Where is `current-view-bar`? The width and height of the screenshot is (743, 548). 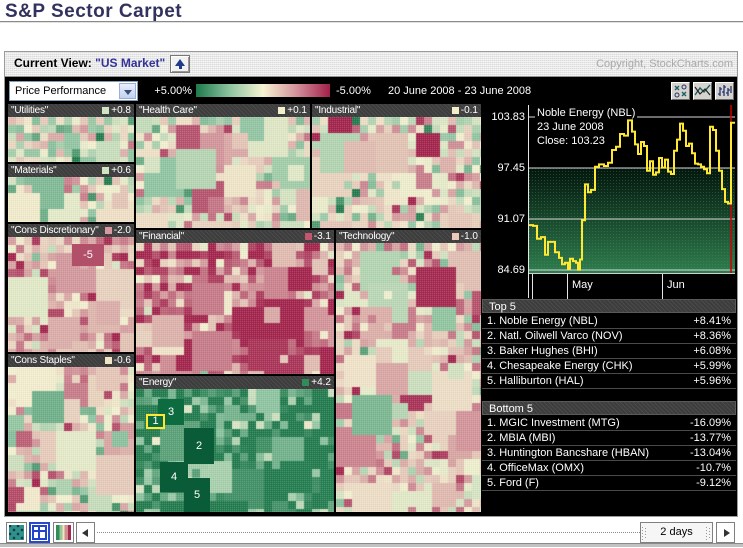
current-view-bar is located at coordinates (371, 64).